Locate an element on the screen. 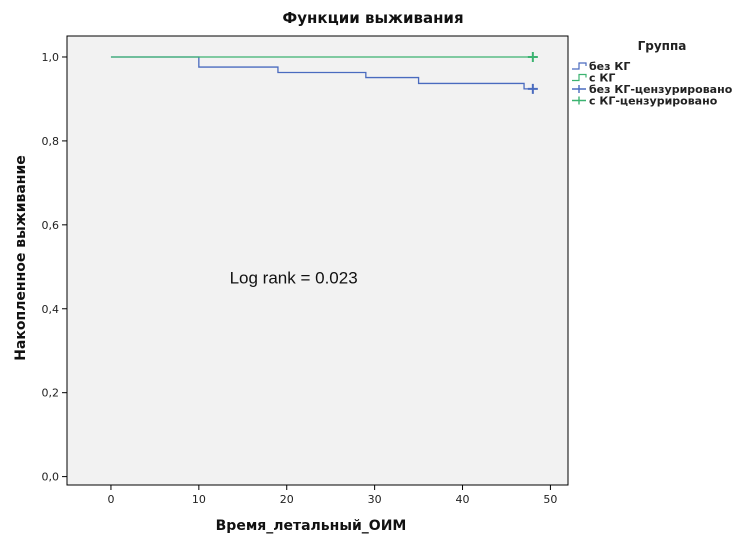 The height and width of the screenshot is (536, 752). legend-item: без КГ is located at coordinates (601, 66).